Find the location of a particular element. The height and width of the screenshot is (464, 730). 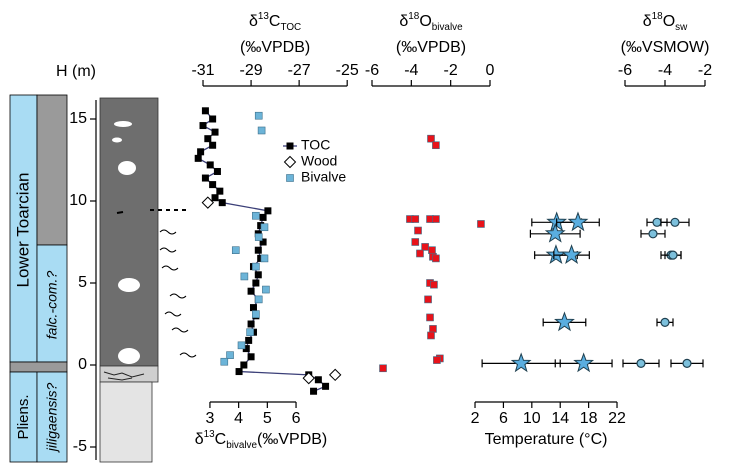

x2-tick-label: 10 is located at coordinates (532, 418).